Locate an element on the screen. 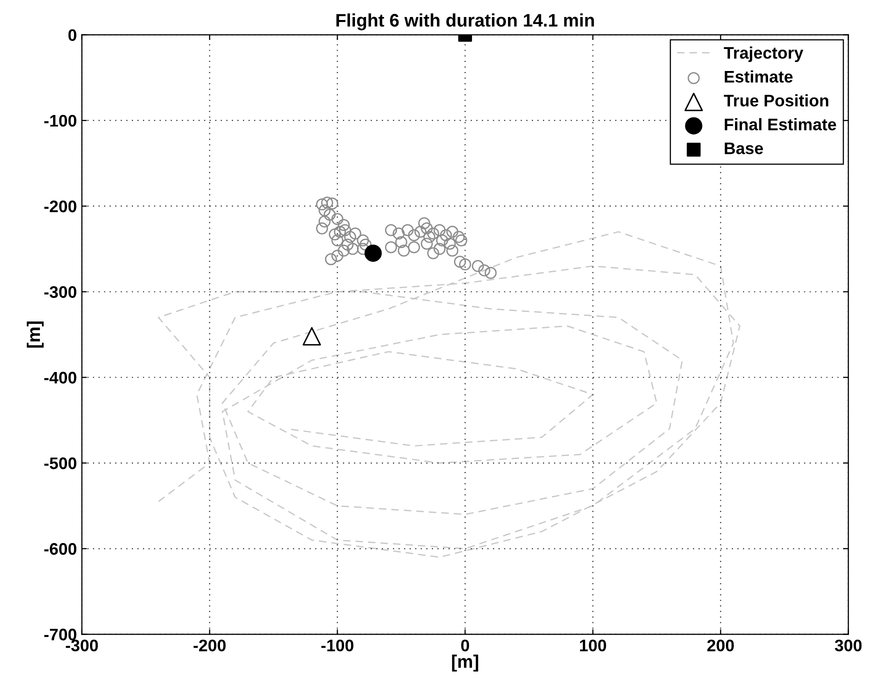  chart-title: Flight 6 with duration 14.1 min is located at coordinates (465, 21).